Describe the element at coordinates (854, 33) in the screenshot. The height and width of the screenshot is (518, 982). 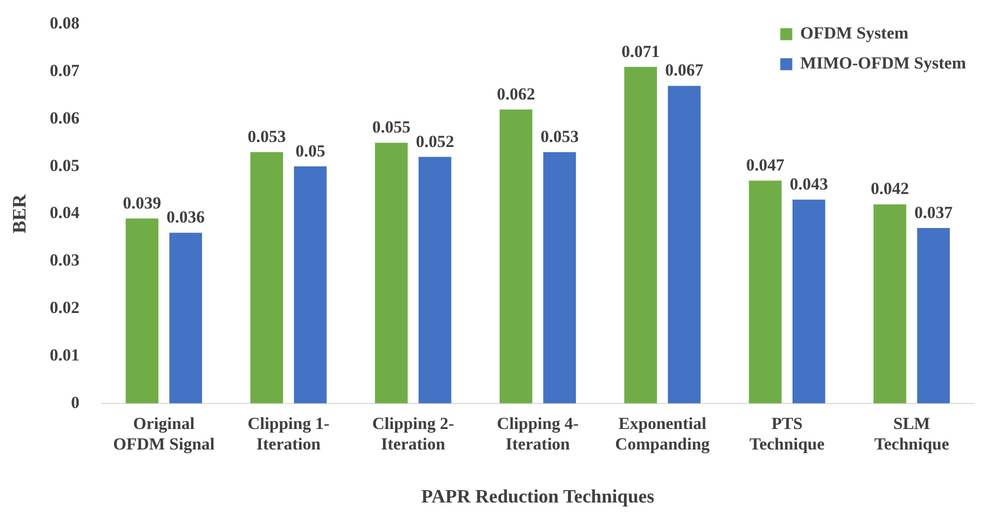
I see `legend-label: OFDM System` at that location.